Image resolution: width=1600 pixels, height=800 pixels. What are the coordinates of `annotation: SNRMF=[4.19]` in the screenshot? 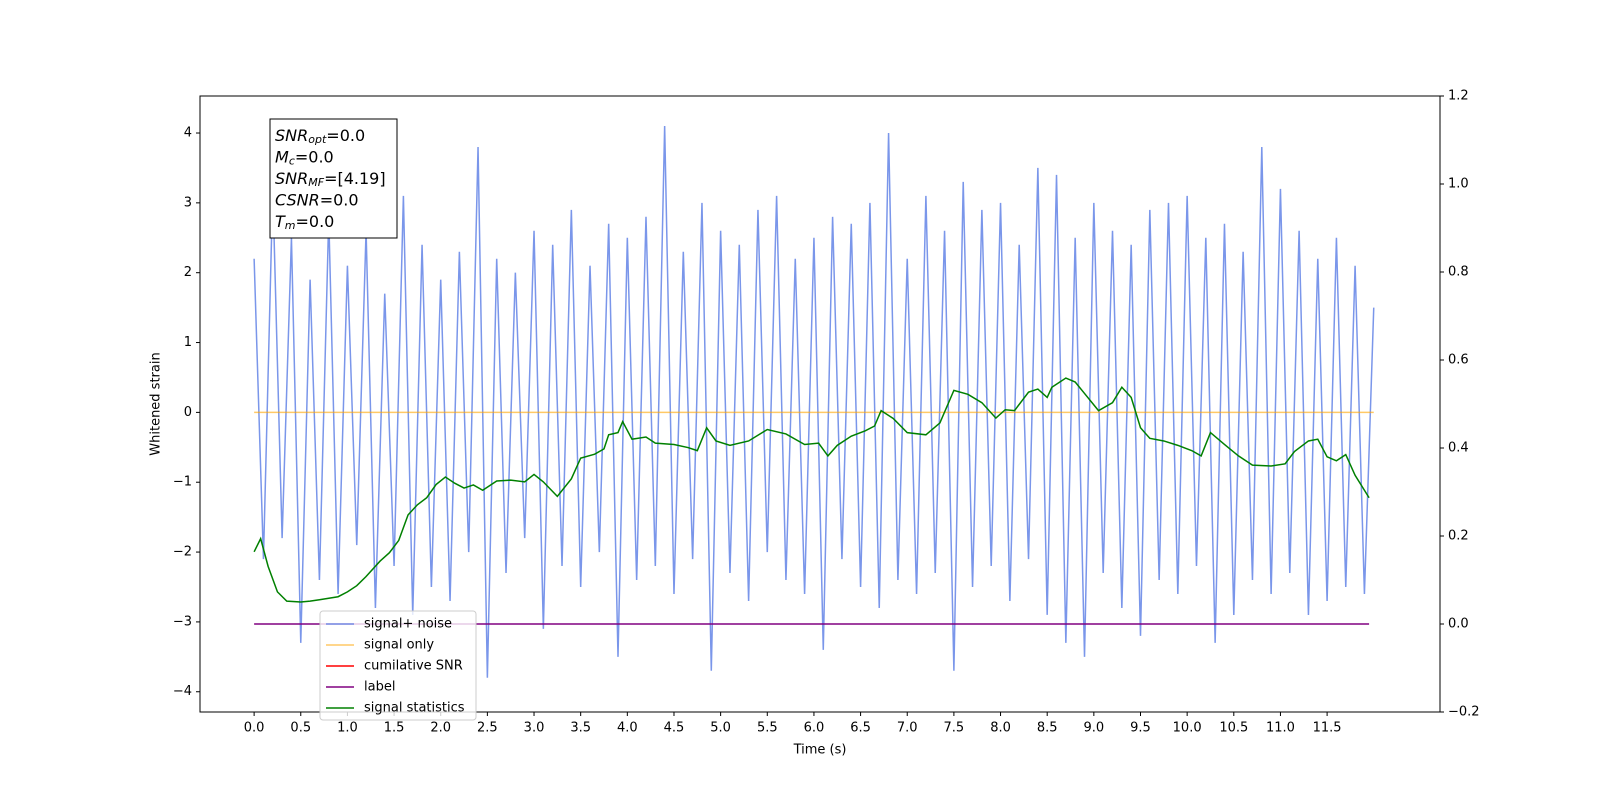 It's located at (330, 179).